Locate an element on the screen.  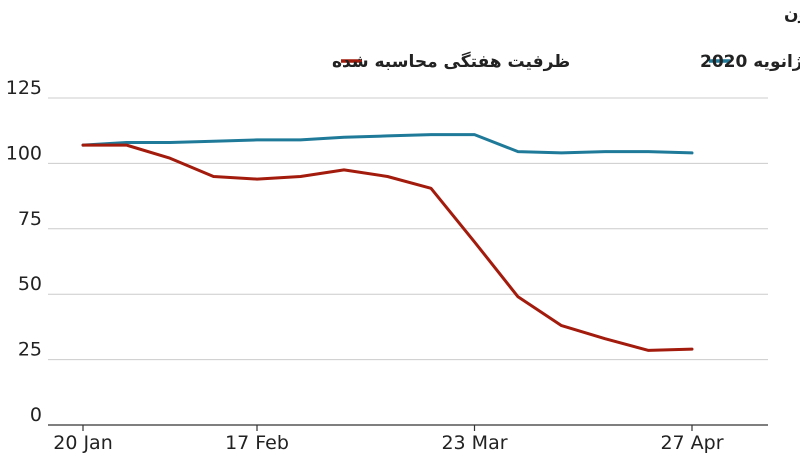
y-tick-label: 25 is located at coordinates (30, 350).